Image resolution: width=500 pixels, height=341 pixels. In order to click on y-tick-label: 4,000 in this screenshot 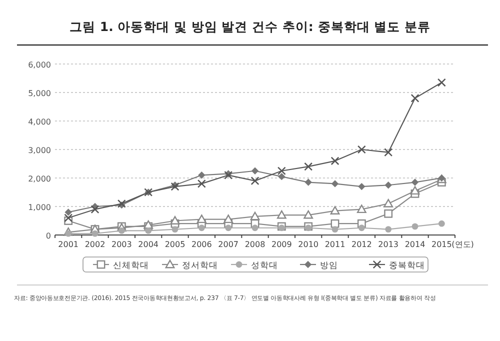, I will do `click(39, 122)`.